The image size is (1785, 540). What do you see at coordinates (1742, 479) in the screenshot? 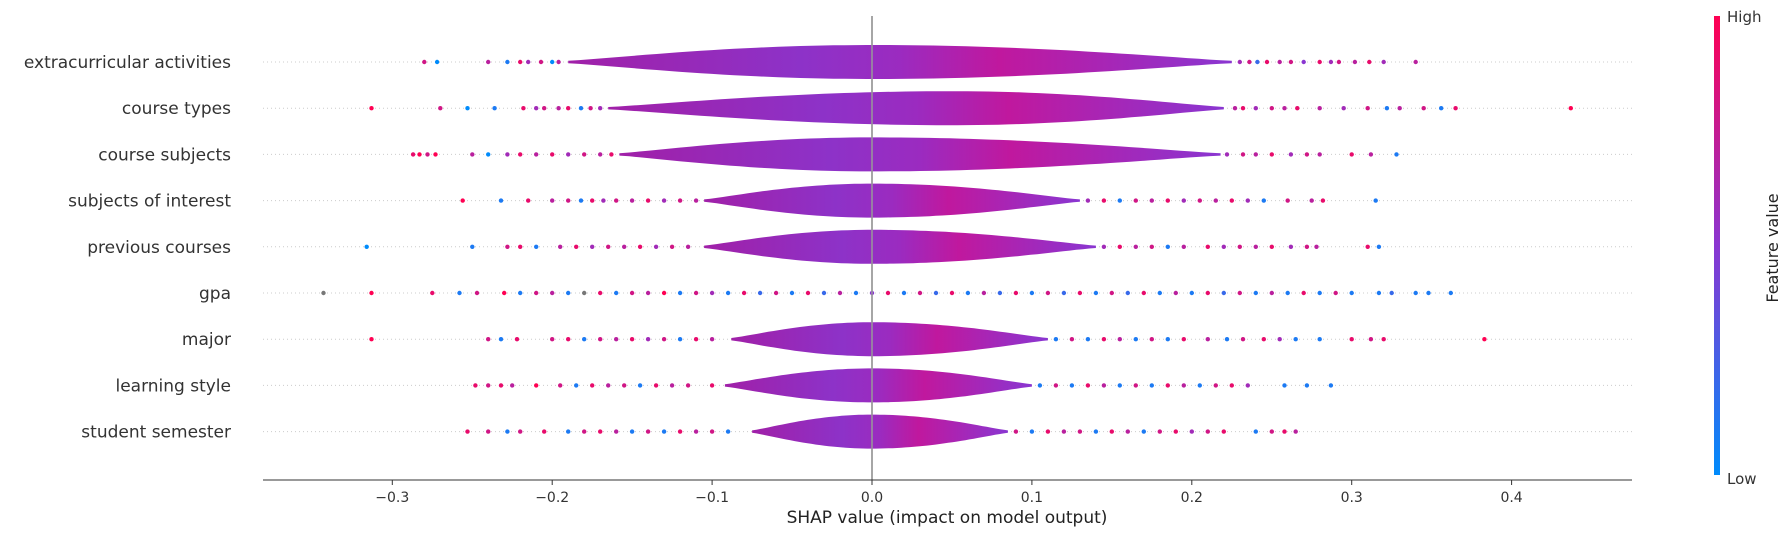
I see `colorbar-low-label: Low` at bounding box center [1742, 479].